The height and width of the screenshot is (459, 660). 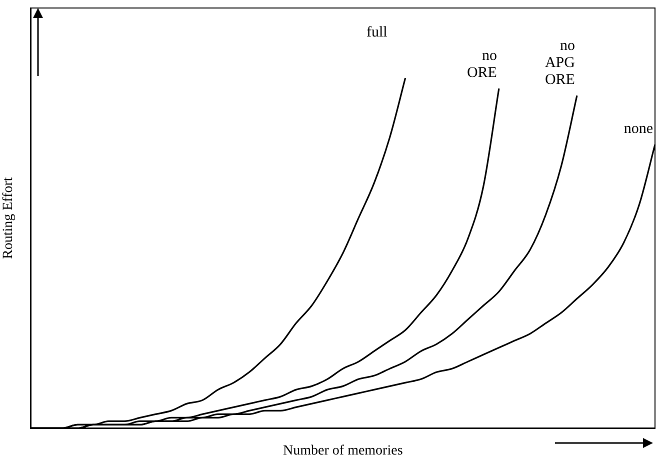 What do you see at coordinates (639, 129) in the screenshot?
I see `series-label: none` at bounding box center [639, 129].